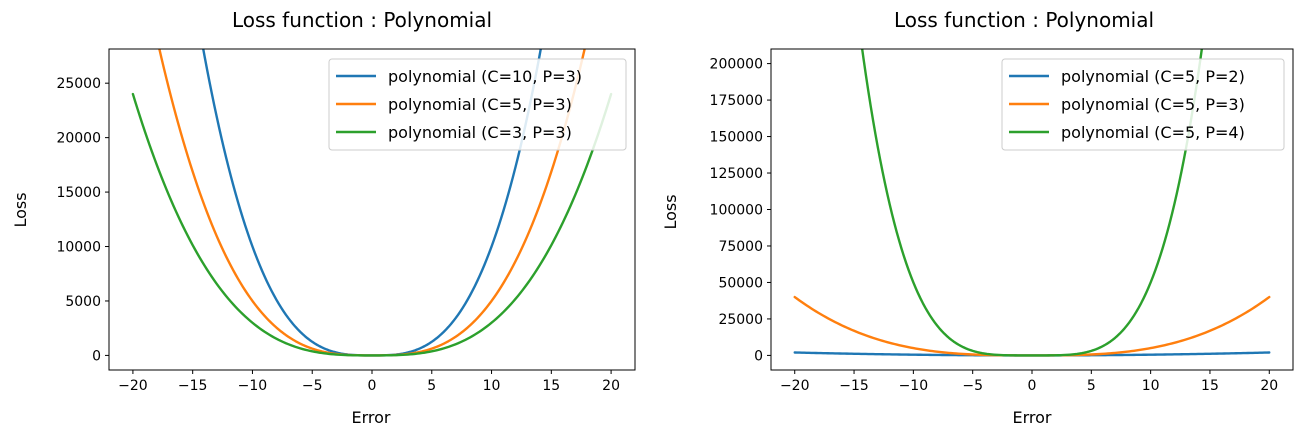  Describe the element at coordinates (736, 138) in the screenshot. I see `y-tick-label: 150000` at that location.